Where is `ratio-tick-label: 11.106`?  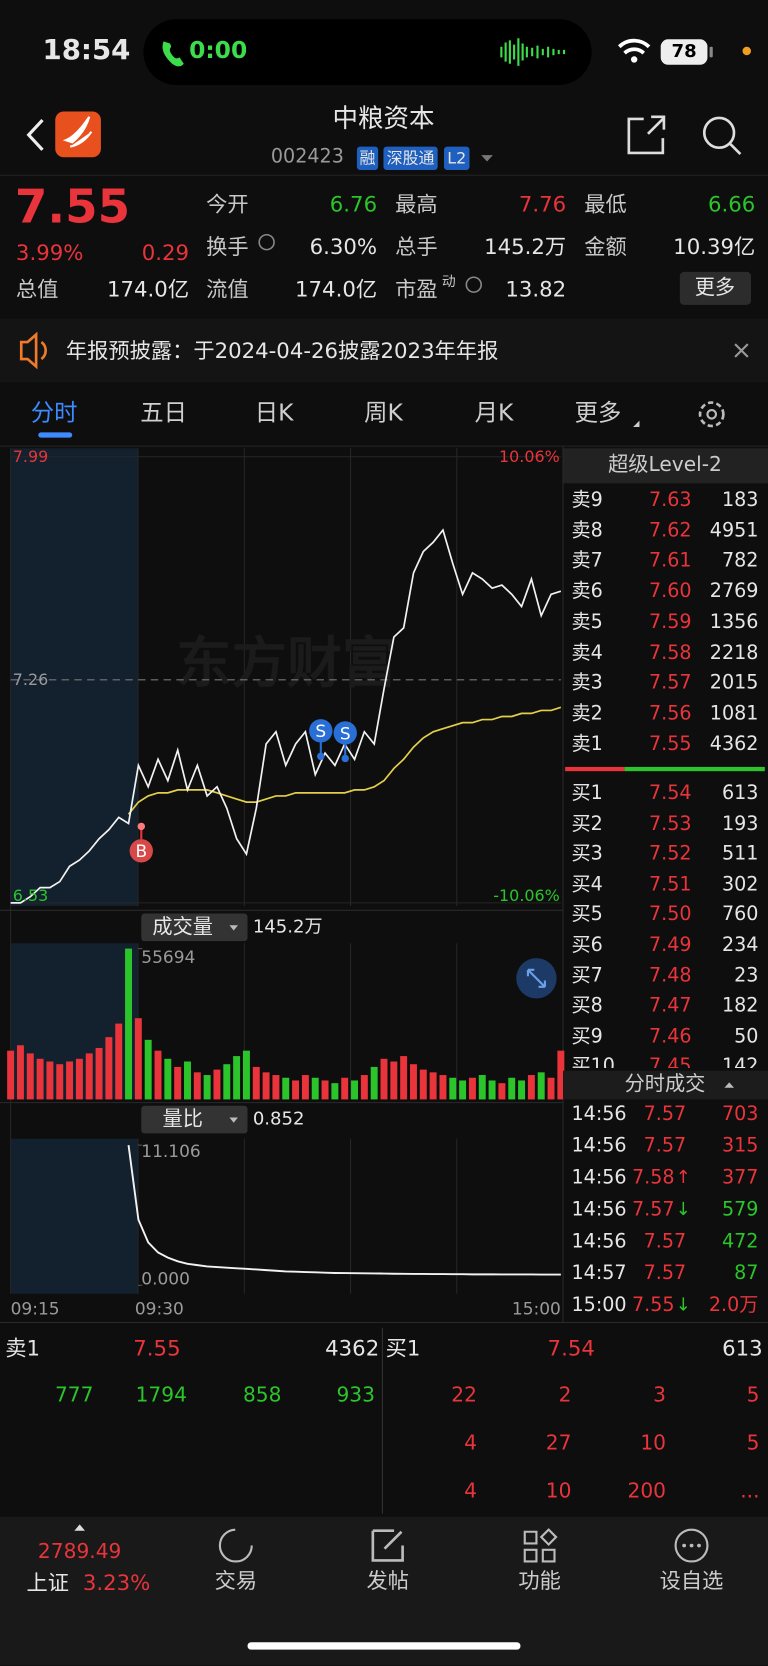 ratio-tick-label: 11.106 is located at coordinates (171, 1151).